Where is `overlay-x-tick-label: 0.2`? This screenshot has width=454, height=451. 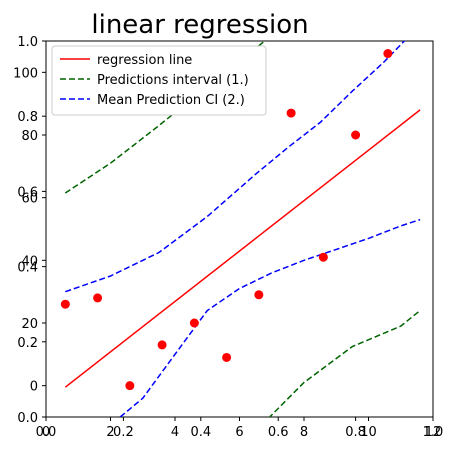 overlay-x-tick-label: 0.2 is located at coordinates (123, 432).